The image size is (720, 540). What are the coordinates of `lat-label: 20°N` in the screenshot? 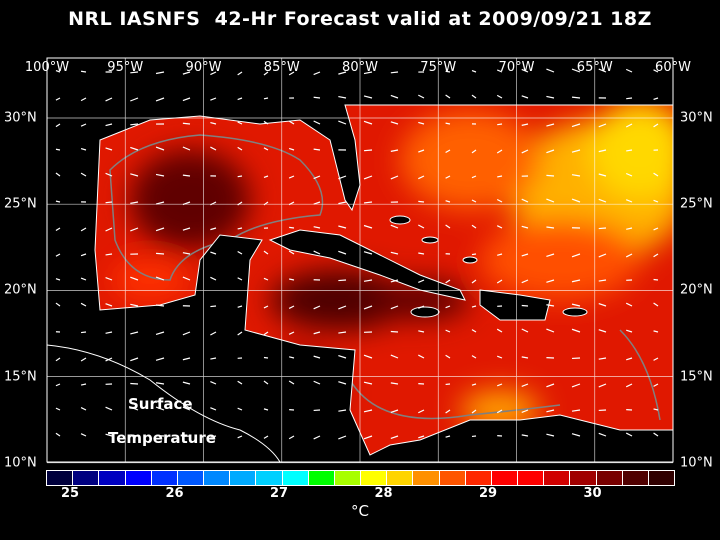 It's located at (20, 290).